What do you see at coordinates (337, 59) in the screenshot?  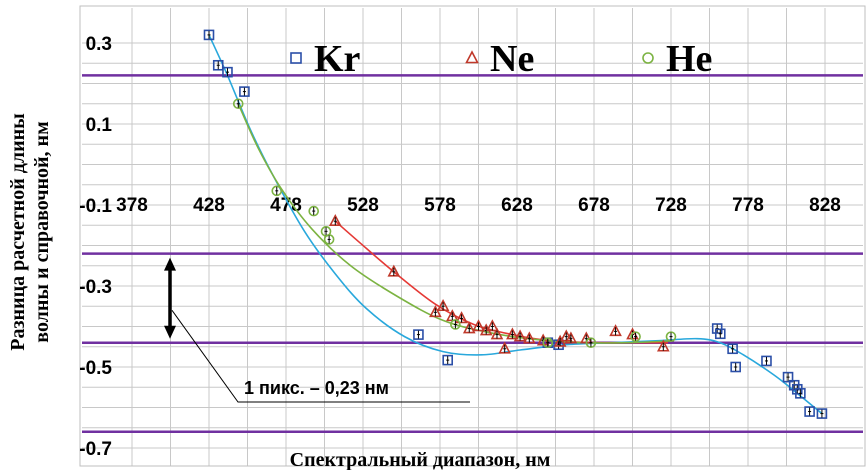 I see `legend-label: Kr` at bounding box center [337, 59].